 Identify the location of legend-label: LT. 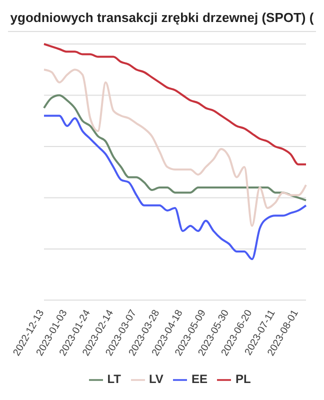
(114, 379).